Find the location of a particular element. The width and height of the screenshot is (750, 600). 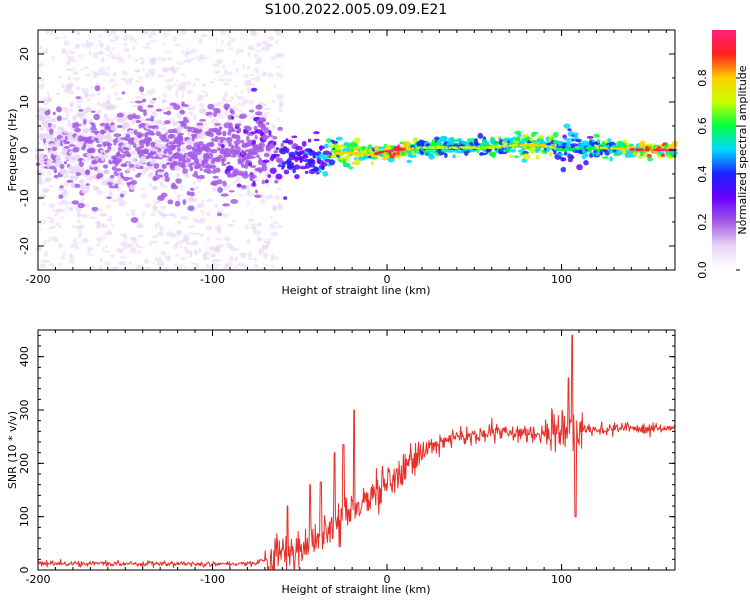

spectrogram-y-tick-label: 0 is located at coordinates (24, 150).